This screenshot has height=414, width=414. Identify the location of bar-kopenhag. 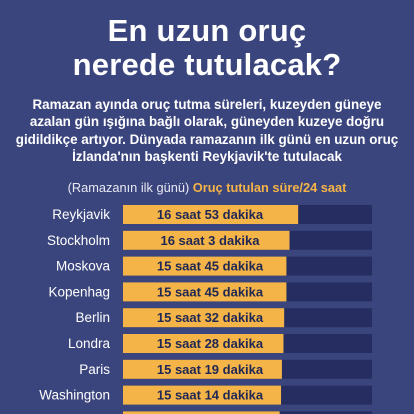
(205, 292).